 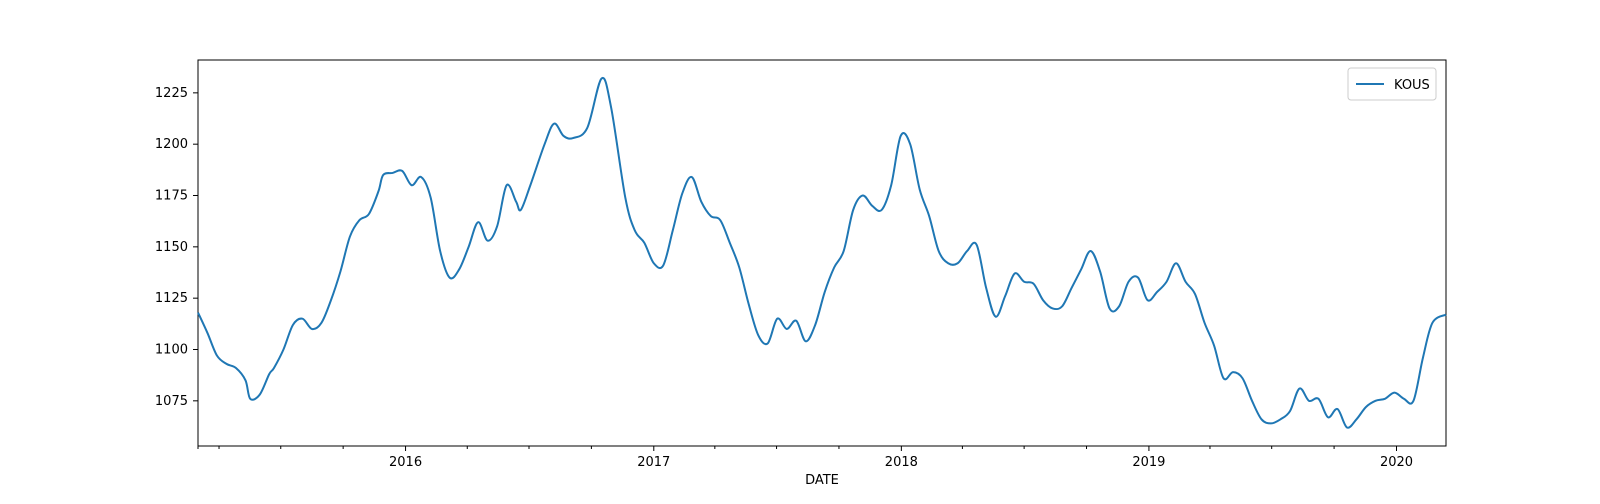 What do you see at coordinates (171, 144) in the screenshot?
I see `y-tick-label: 1200` at bounding box center [171, 144].